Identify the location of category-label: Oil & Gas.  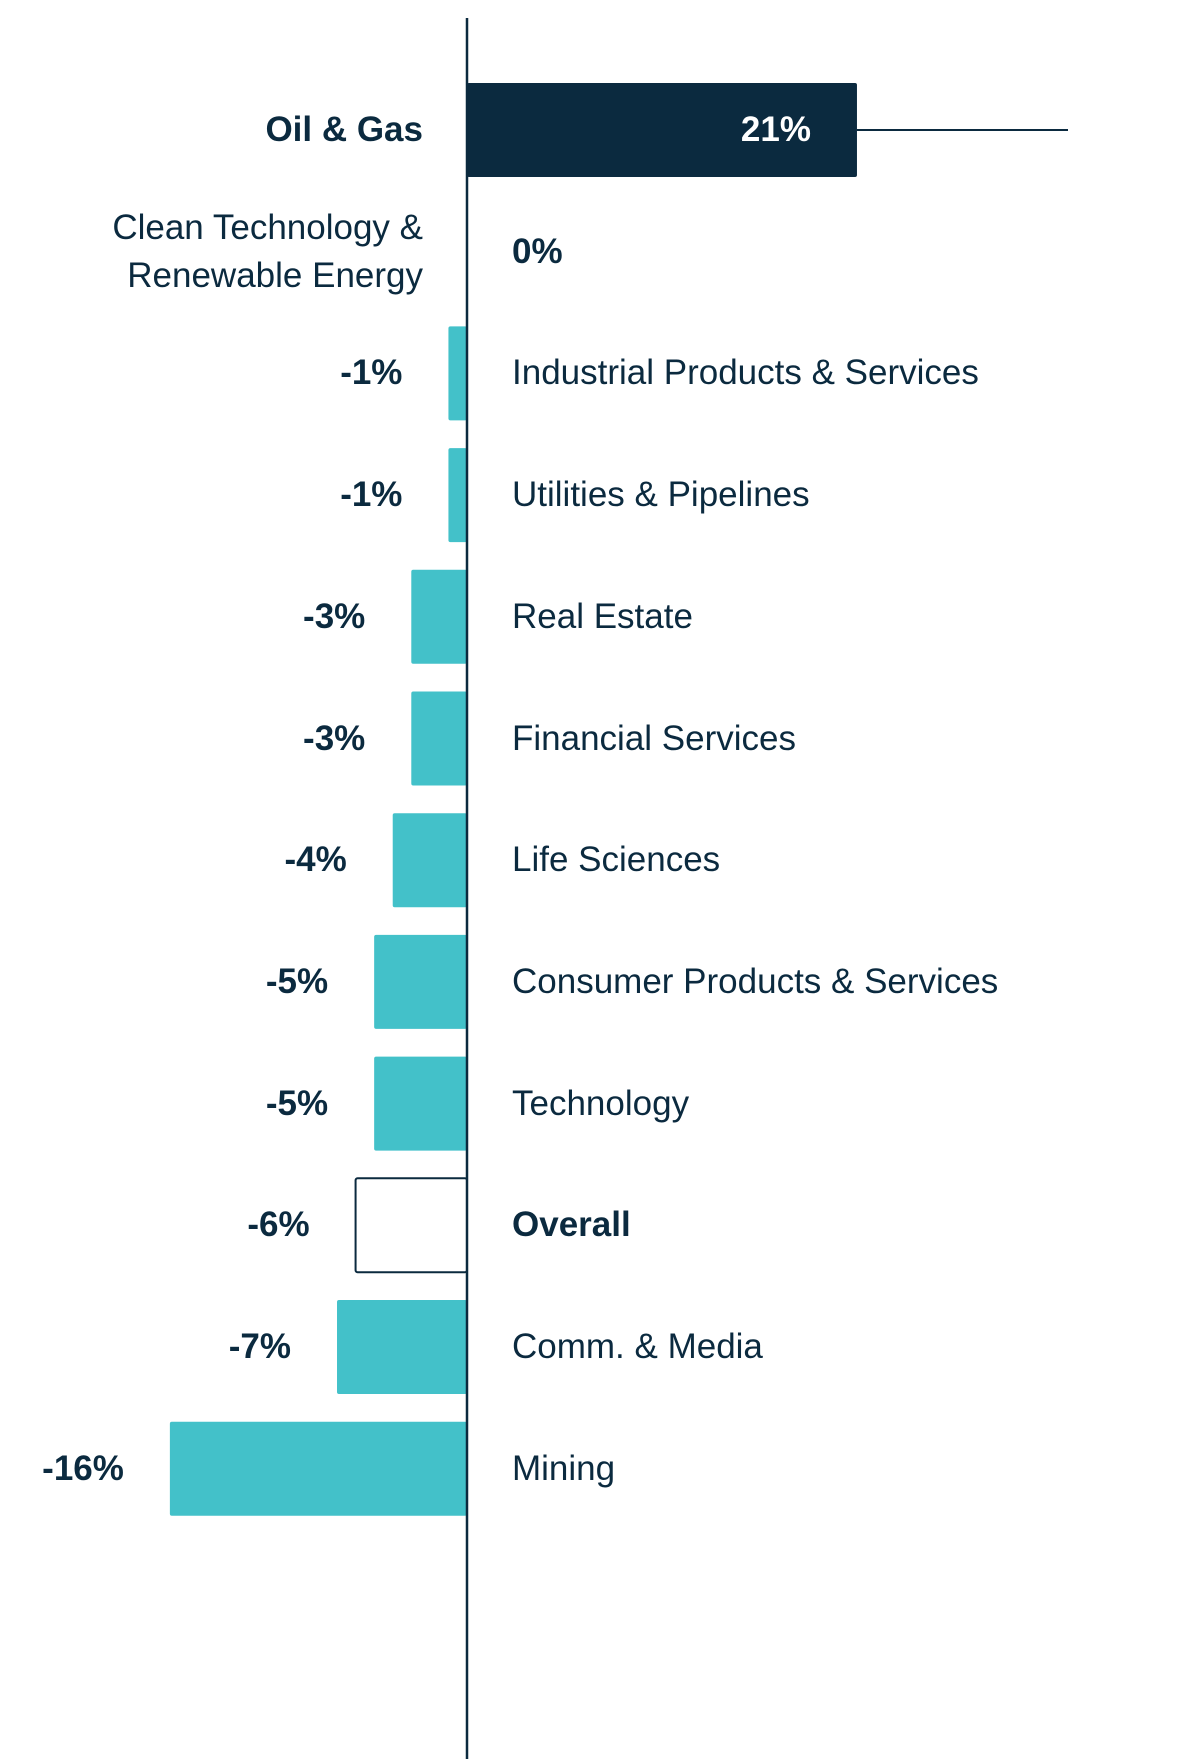
(344, 129).